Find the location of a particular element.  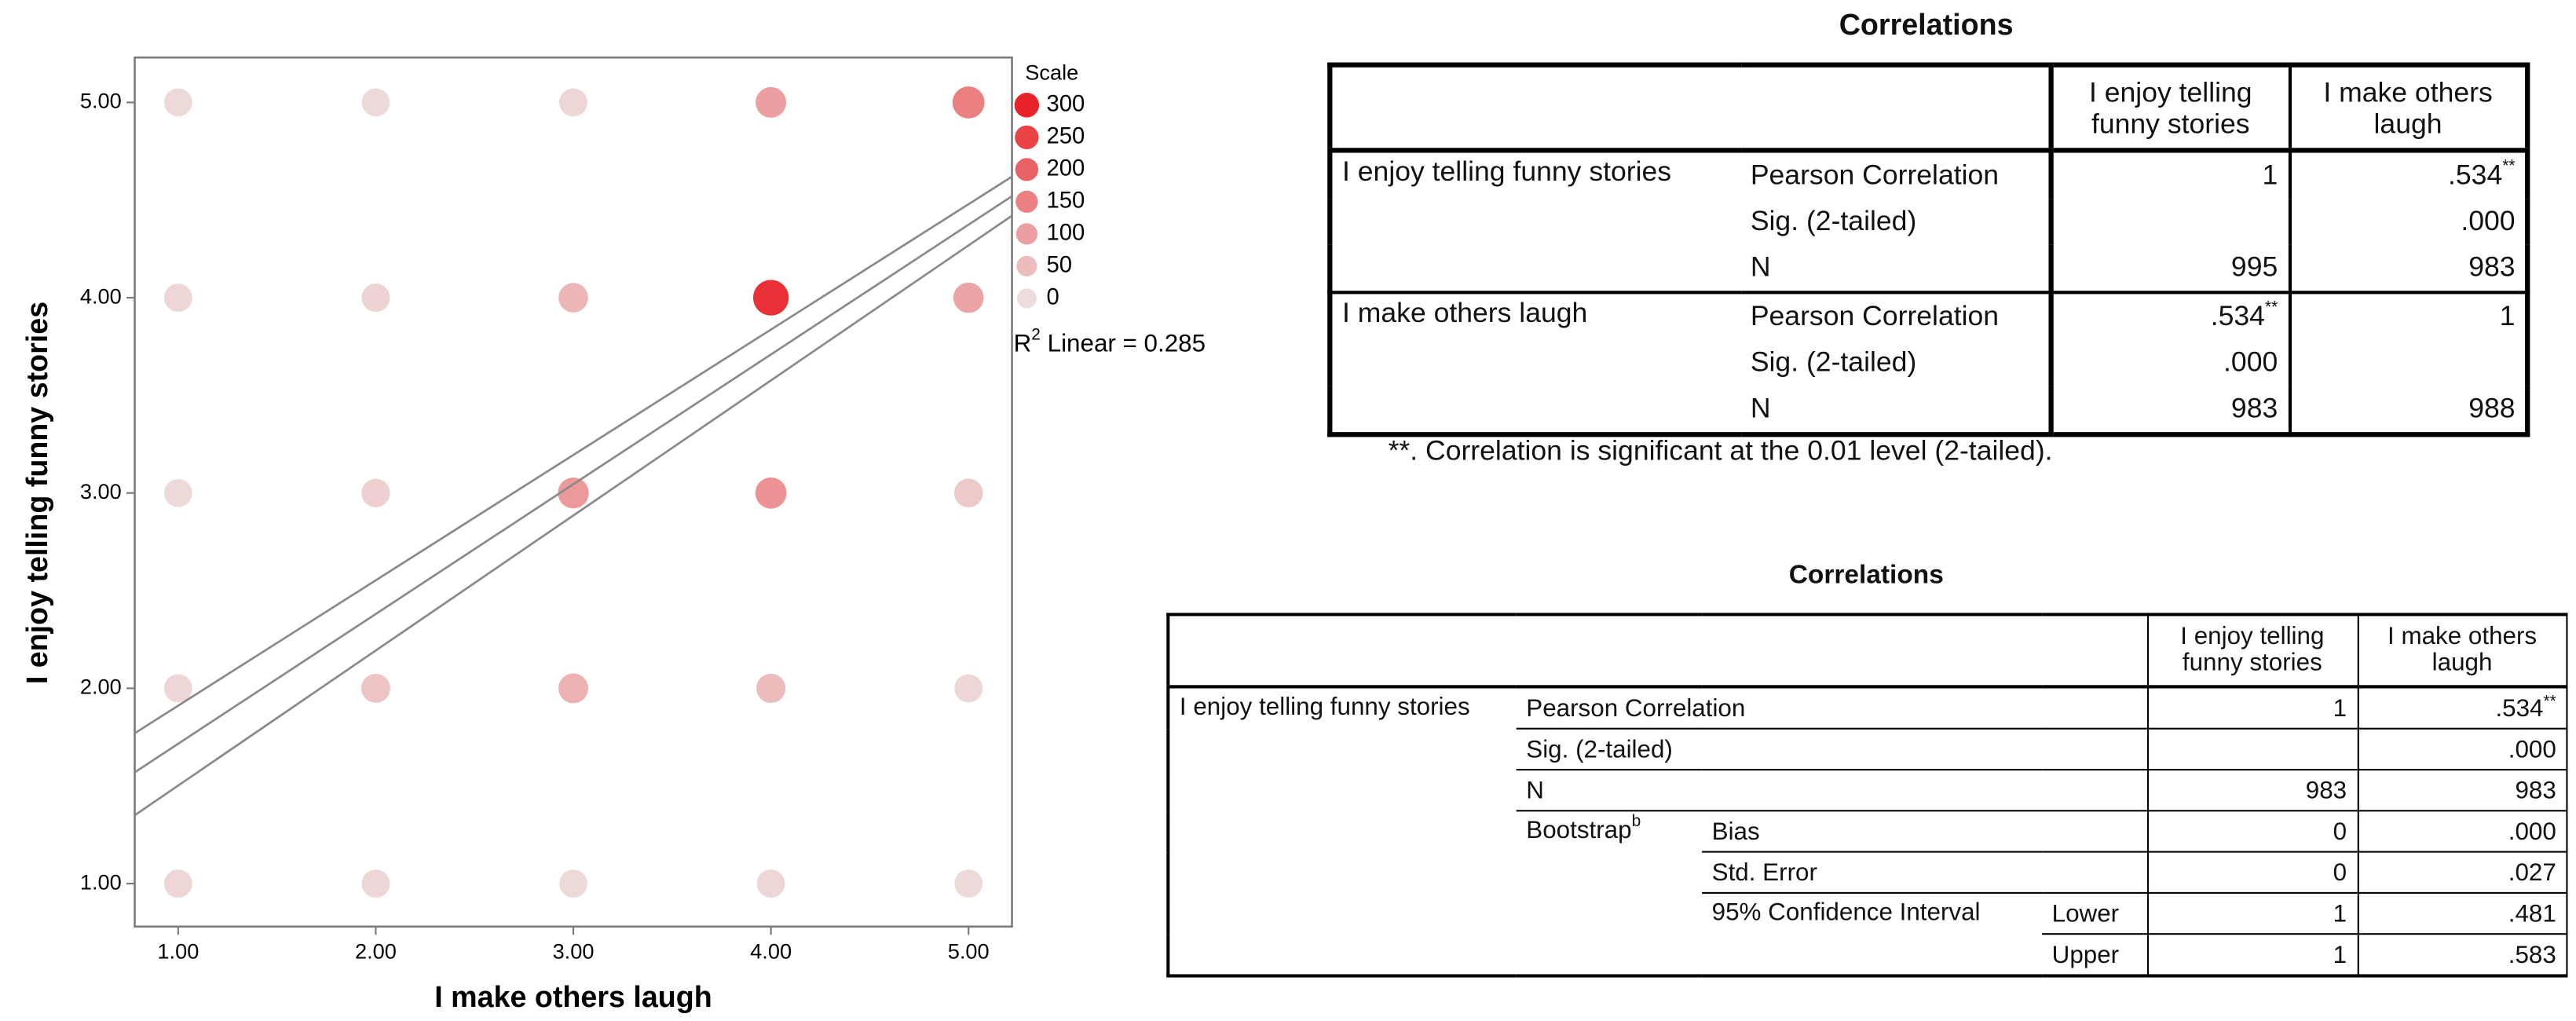

cell: .027 is located at coordinates (2462, 872).